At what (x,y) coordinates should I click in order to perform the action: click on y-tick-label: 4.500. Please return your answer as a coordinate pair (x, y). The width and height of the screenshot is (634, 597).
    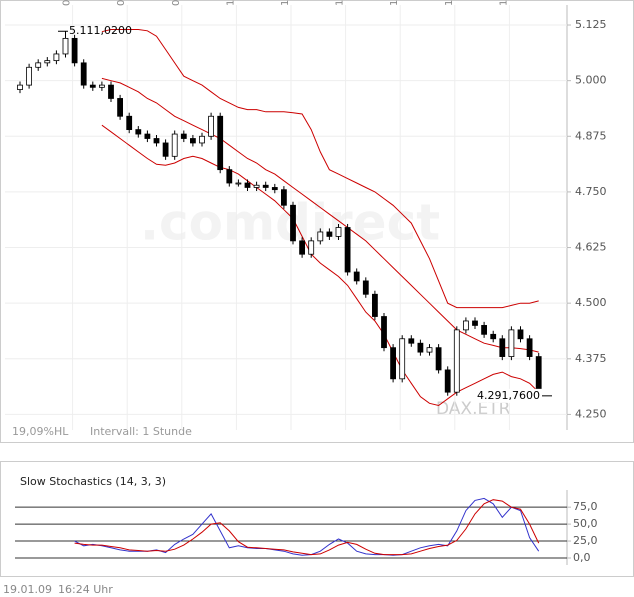
    Looking at the image, I should click on (591, 302).